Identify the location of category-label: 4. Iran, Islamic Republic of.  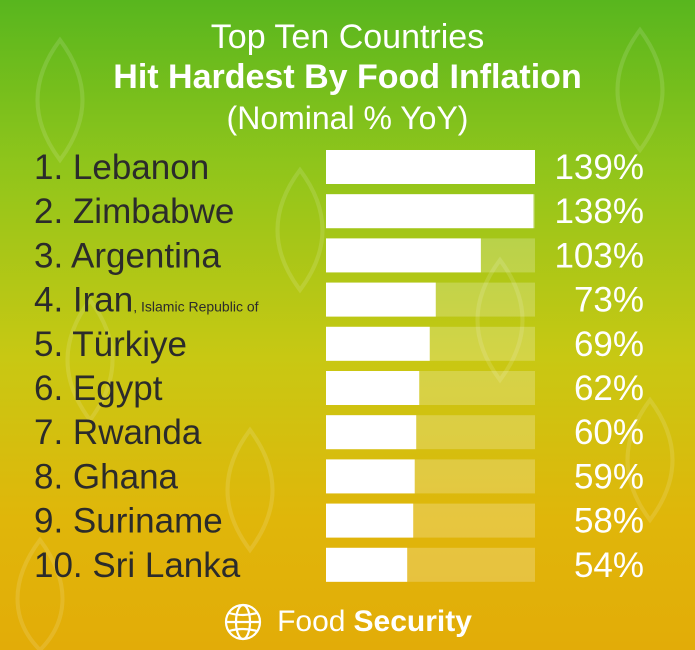
(146, 300).